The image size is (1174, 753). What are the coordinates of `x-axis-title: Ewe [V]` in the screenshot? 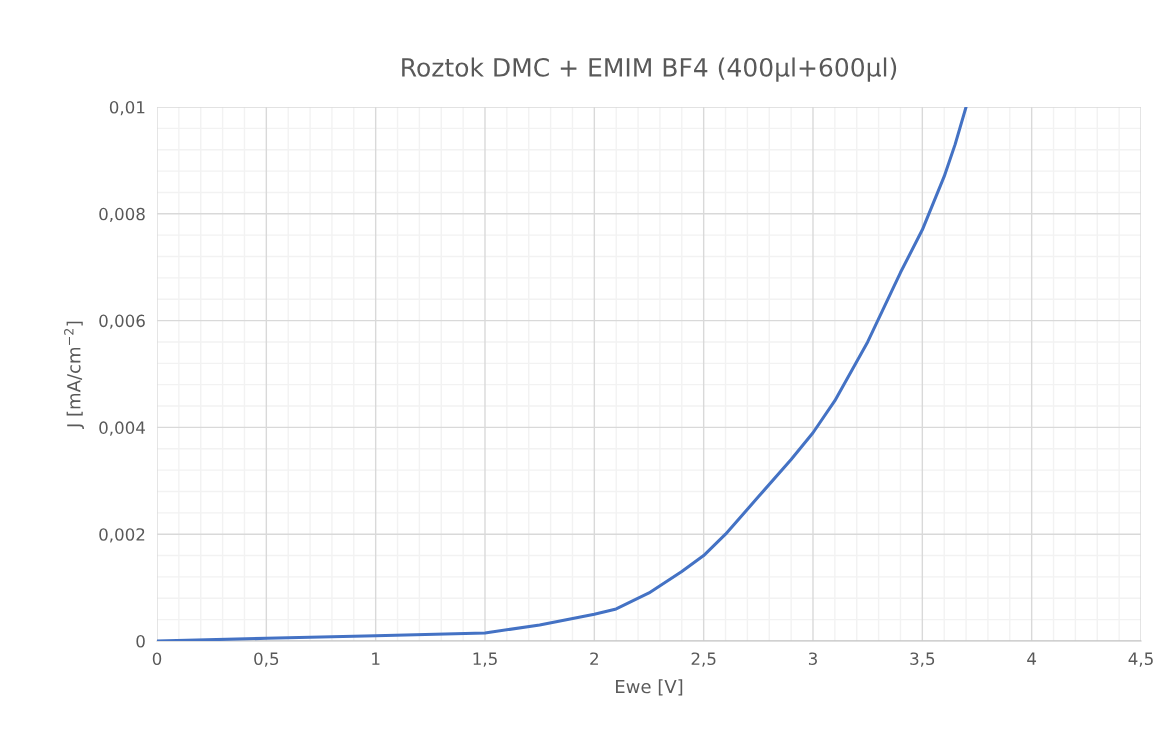 It's located at (649, 687).